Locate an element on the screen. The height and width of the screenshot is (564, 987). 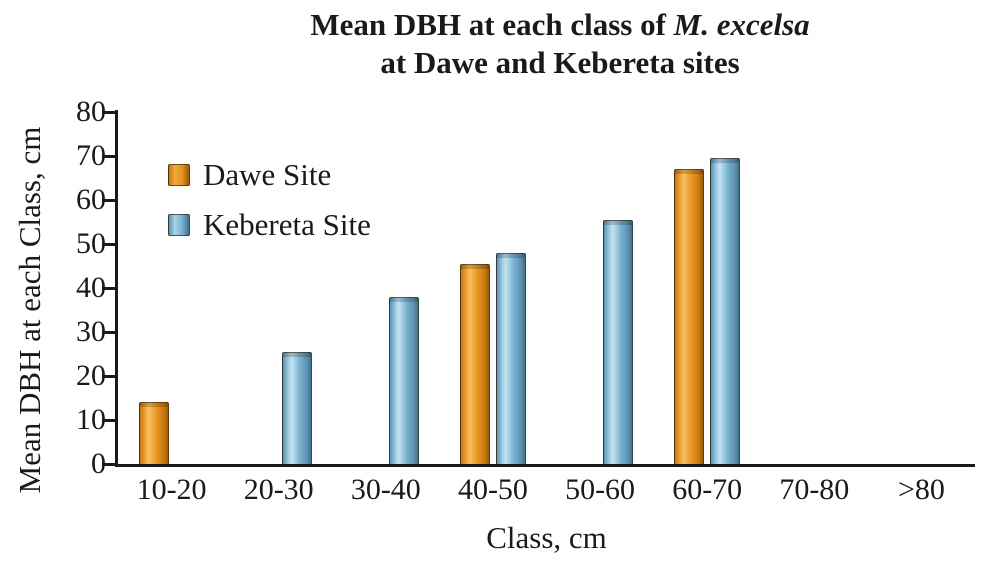
legend-item-dawe: Dawe Site is located at coordinates (269, 175).